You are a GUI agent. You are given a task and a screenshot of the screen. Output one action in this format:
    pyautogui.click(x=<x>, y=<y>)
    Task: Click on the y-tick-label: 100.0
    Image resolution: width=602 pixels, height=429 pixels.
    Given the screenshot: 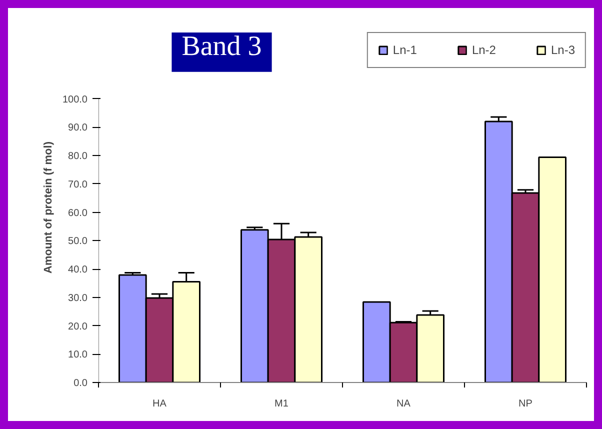 What is the action you would take?
    pyautogui.click(x=75, y=100)
    